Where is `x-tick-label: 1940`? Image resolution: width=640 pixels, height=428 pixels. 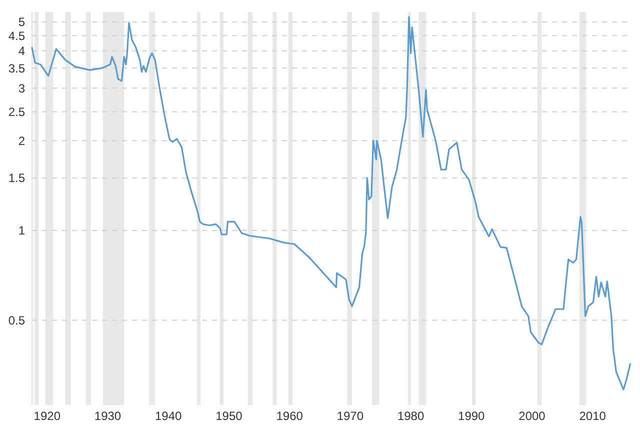 x-tick-label: 1940 is located at coordinates (168, 416).